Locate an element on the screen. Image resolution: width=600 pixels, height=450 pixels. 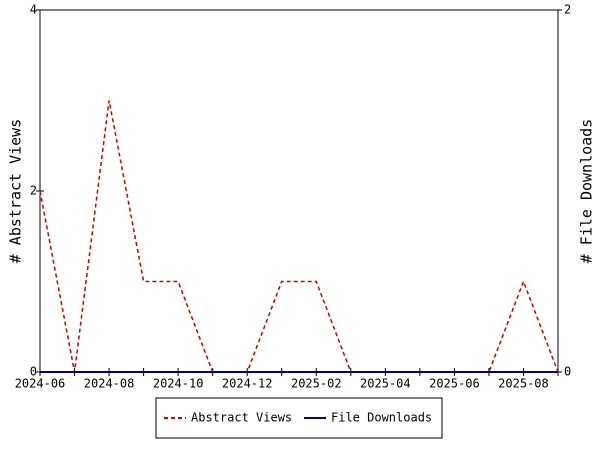
x-tick-label: 2025-02 is located at coordinates (316, 384).